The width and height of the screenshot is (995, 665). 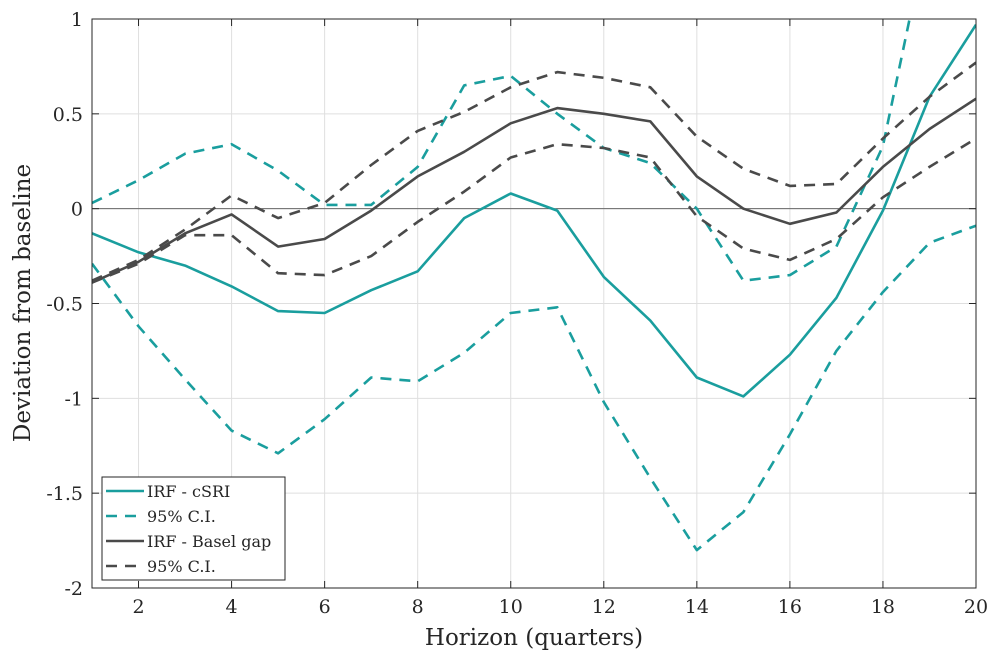 What do you see at coordinates (232, 607) in the screenshot?
I see `x-tick-label: 4` at bounding box center [232, 607].